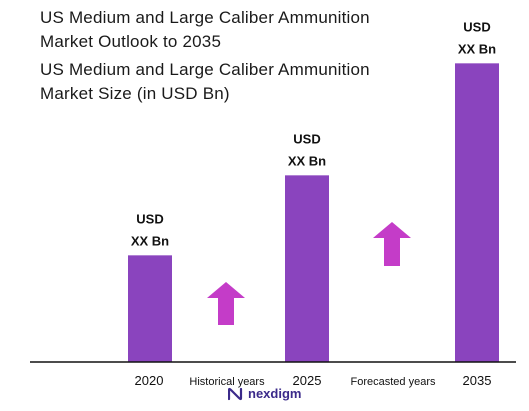  What do you see at coordinates (307, 268) in the screenshot?
I see `bar-2025` at bounding box center [307, 268].